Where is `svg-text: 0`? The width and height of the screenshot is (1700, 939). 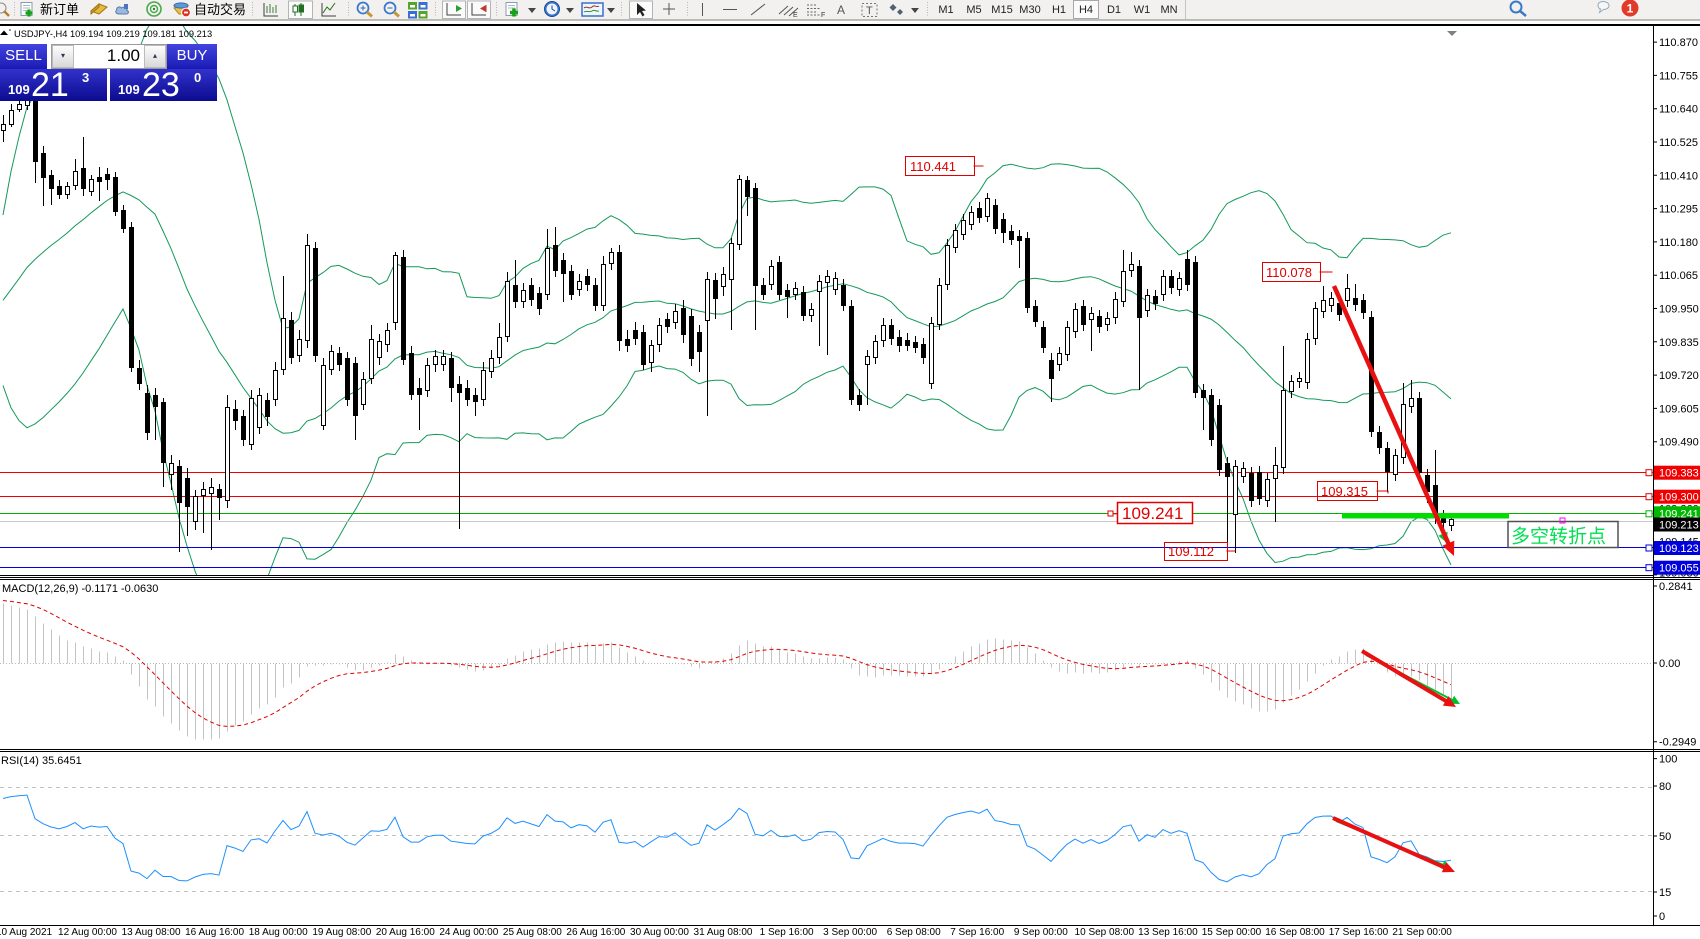
svg-text: 0 is located at coordinates (1662, 917).